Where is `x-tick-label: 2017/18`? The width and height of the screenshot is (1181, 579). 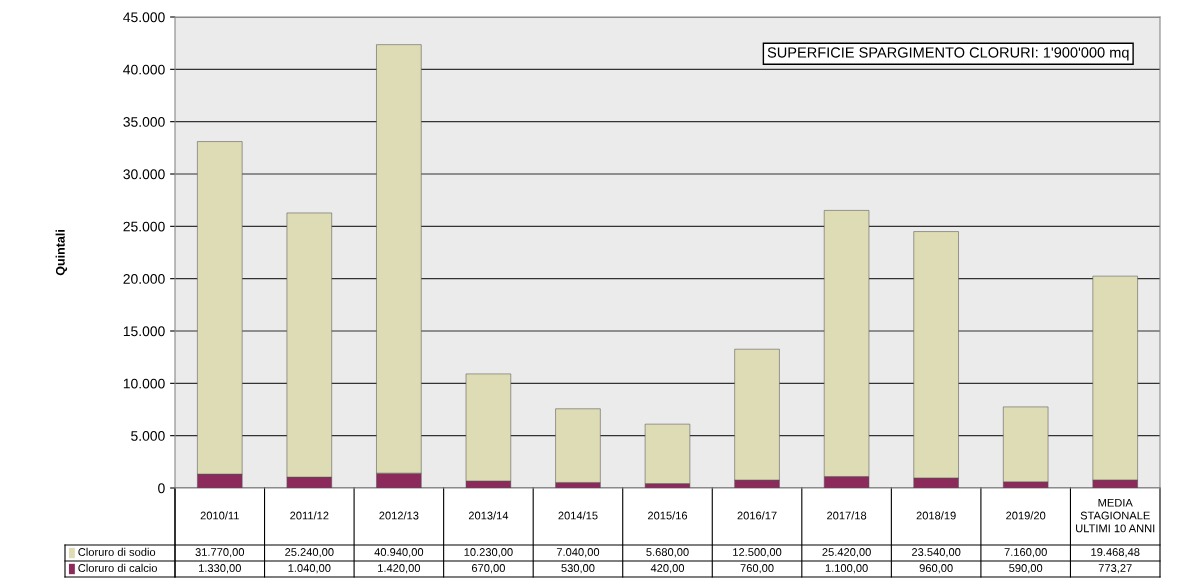
x-tick-label: 2017/18 is located at coordinates (847, 515).